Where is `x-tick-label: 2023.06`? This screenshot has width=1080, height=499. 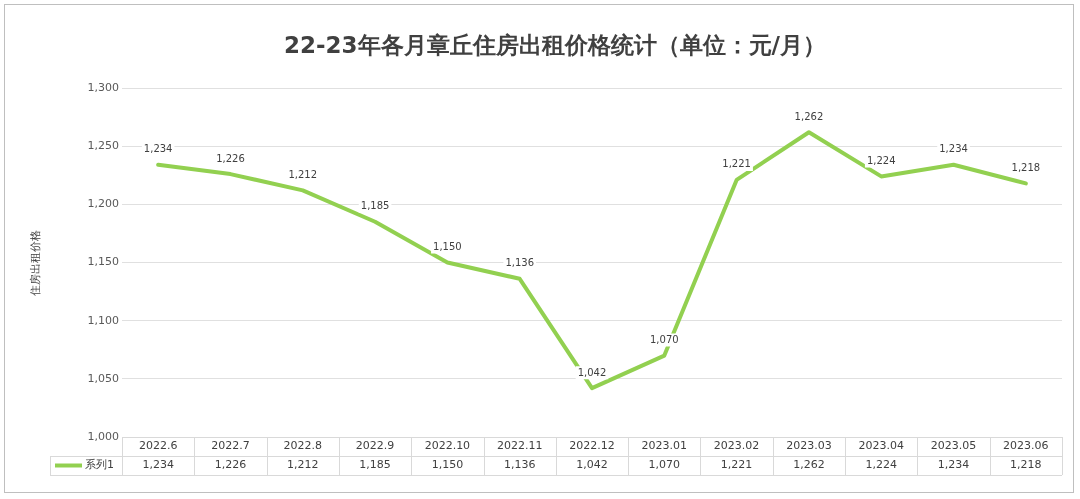
x-tick-label: 2023.06 is located at coordinates (1026, 446).